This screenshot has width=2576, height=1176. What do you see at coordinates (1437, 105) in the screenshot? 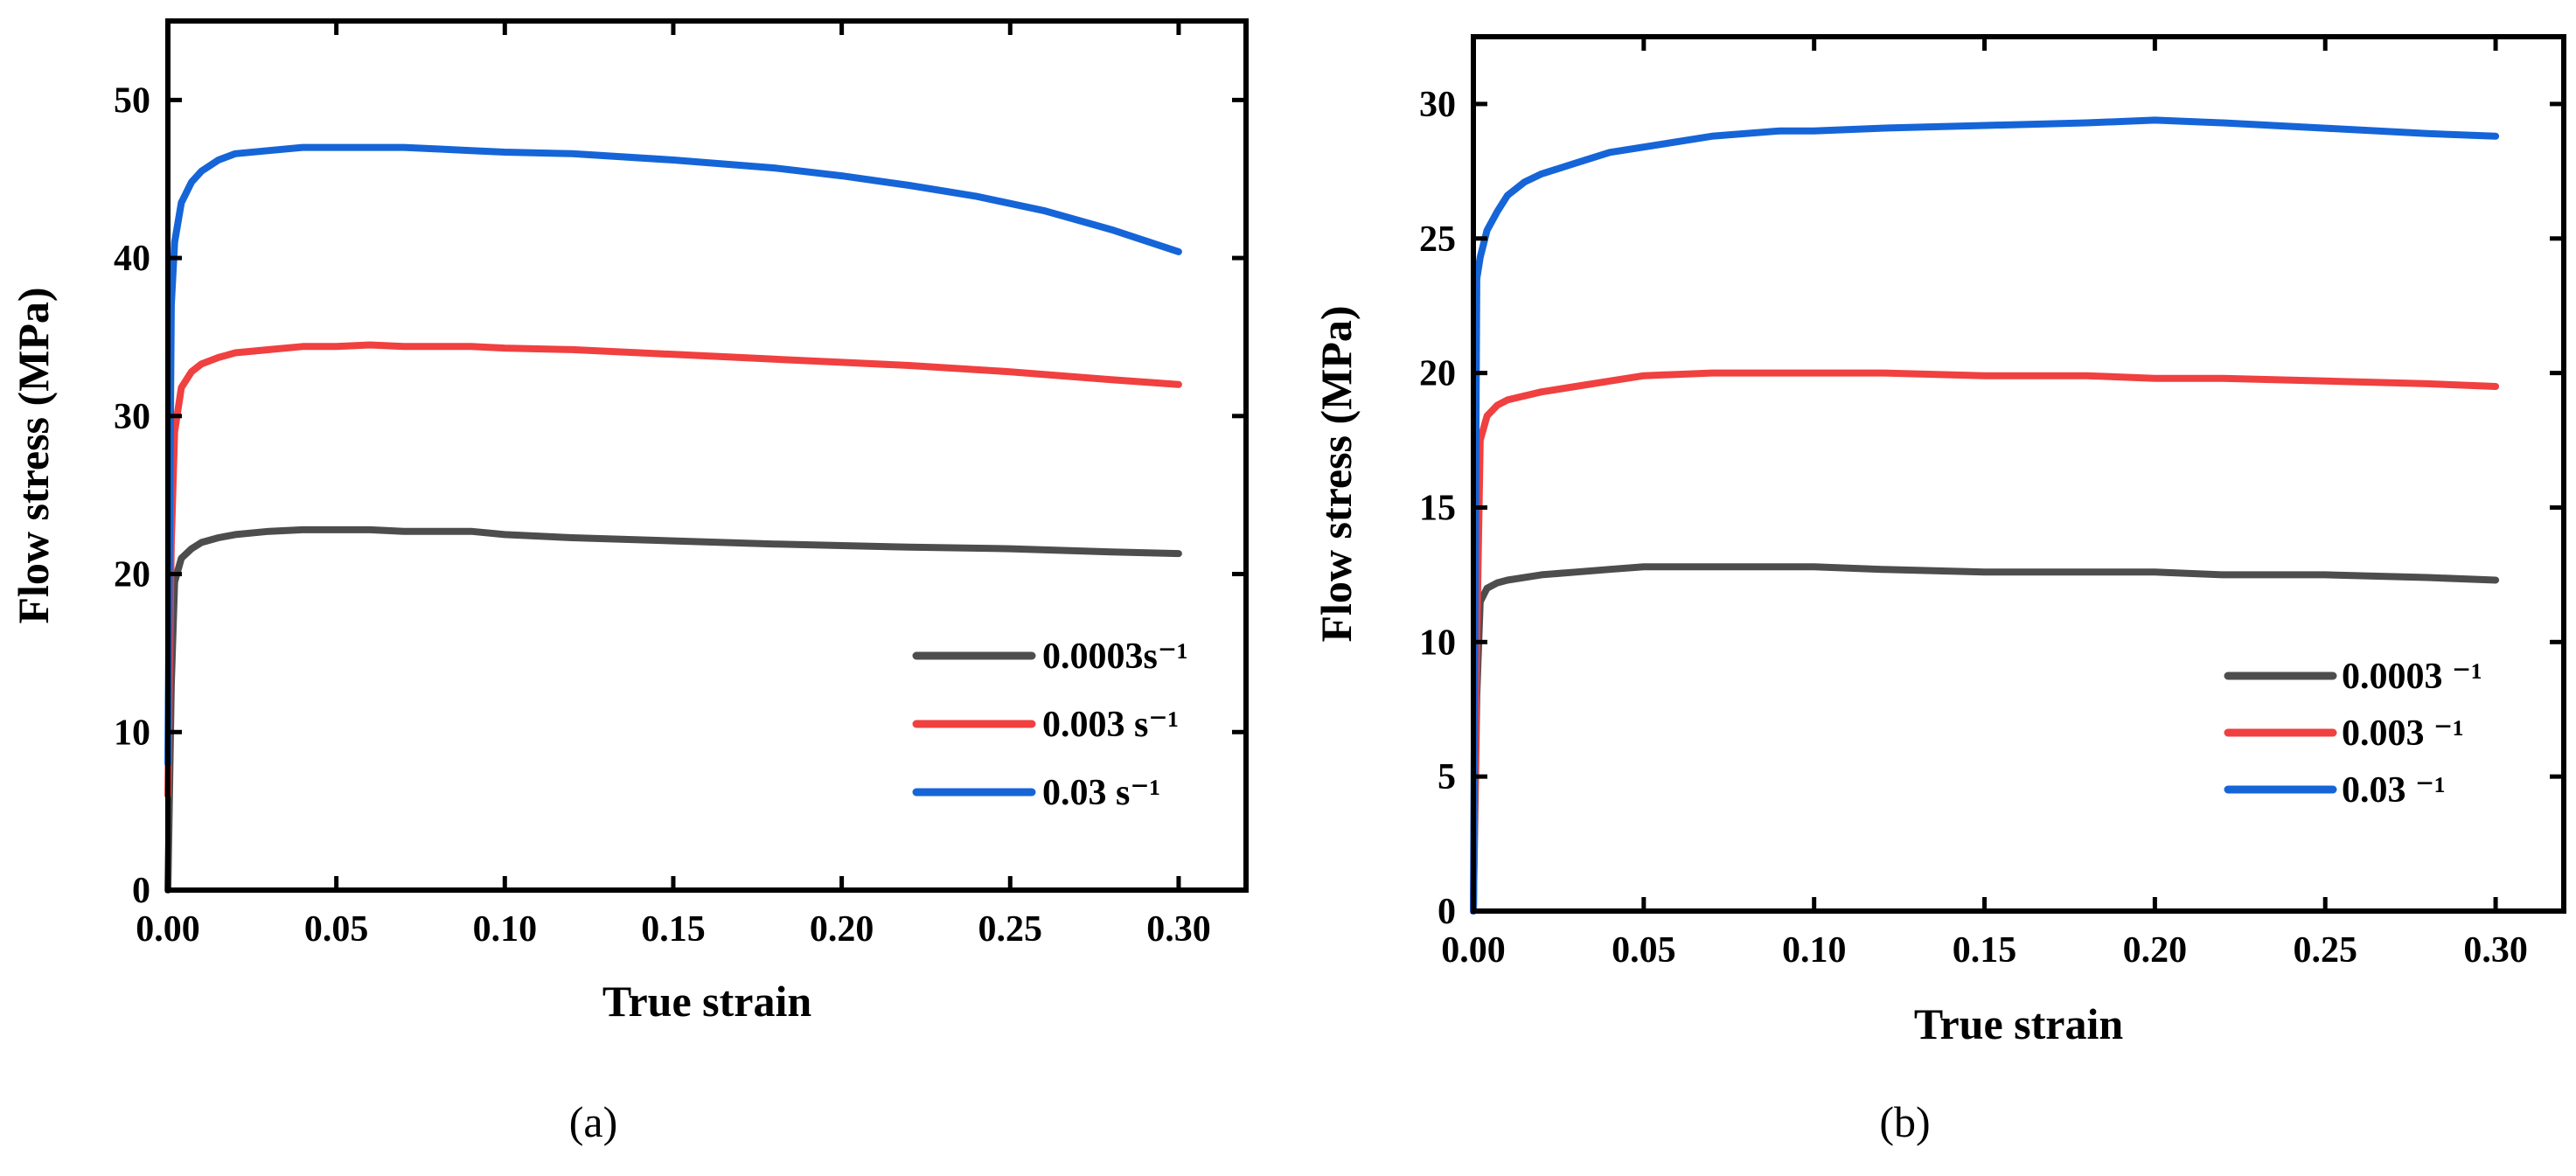
I see `y-tick-label-b-6: 30` at bounding box center [1437, 105].